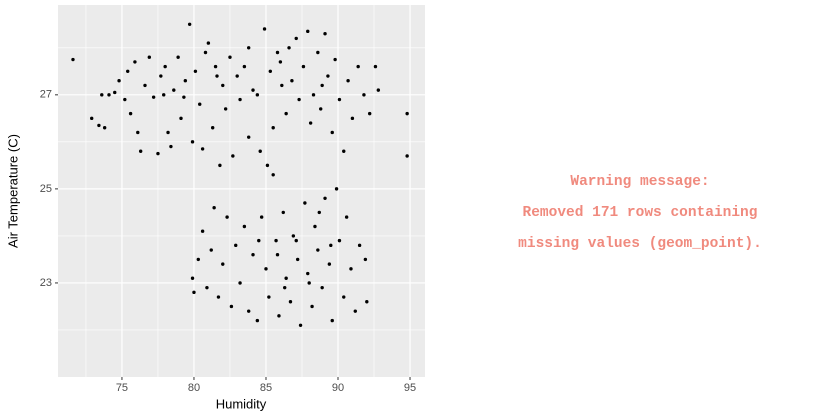  What do you see at coordinates (46, 283) in the screenshot?
I see `y-tick-label: 23` at bounding box center [46, 283].